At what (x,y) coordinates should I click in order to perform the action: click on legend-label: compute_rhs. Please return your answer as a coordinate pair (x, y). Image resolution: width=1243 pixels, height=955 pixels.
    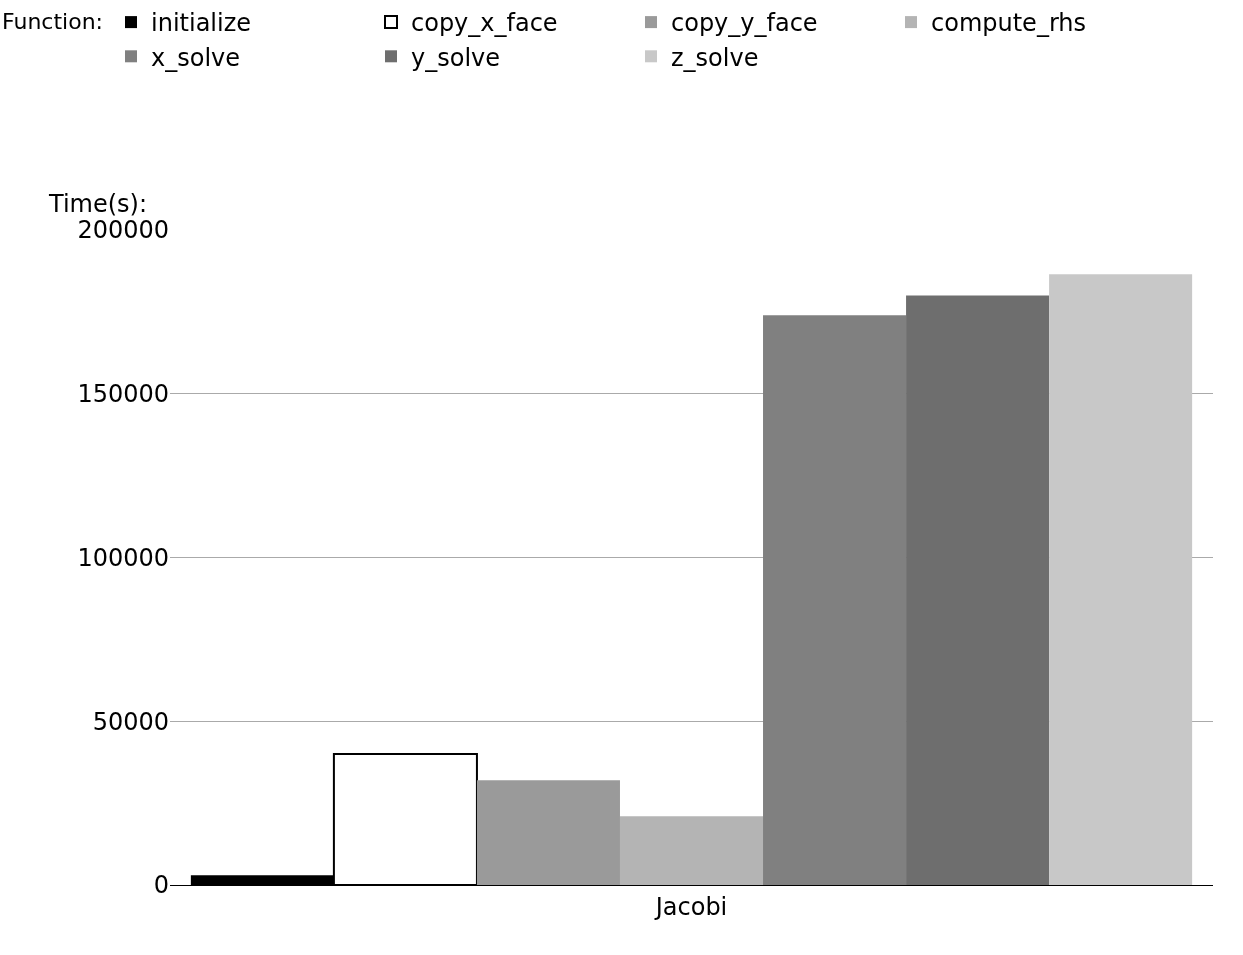
    Looking at the image, I should click on (1009, 23).